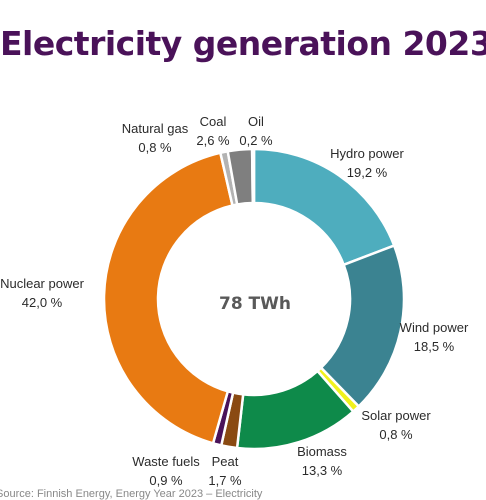  Describe the element at coordinates (42, 302) in the screenshot. I see `slice-value-label-nuclear-power: 42,0 %` at that location.